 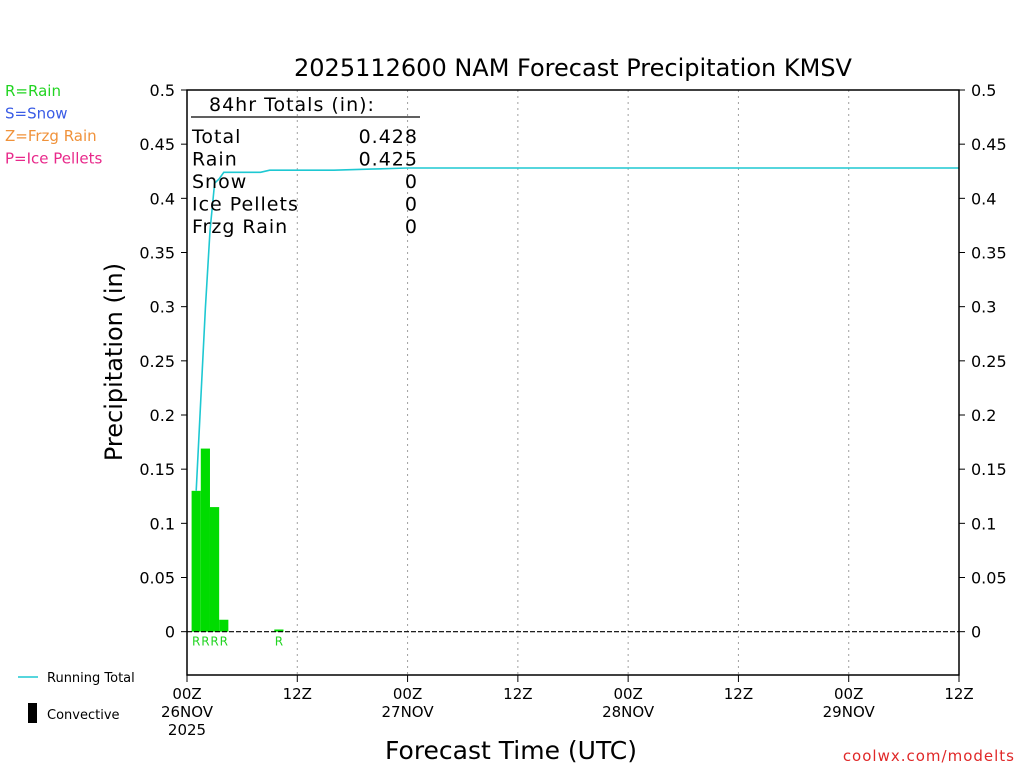 What do you see at coordinates (157, 144) in the screenshot?
I see `y-tick-label-left: 0.45` at bounding box center [157, 144].